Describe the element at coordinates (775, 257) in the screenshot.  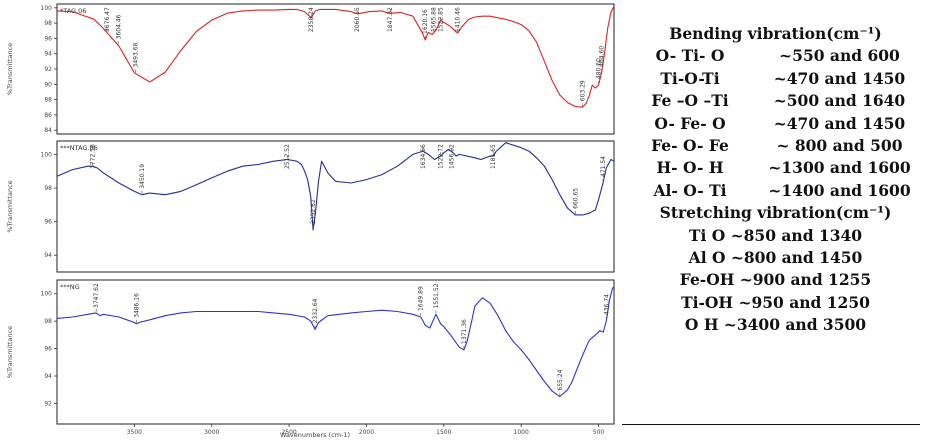
I see `stretching-row: Al O ~800 and 1450` at that location.